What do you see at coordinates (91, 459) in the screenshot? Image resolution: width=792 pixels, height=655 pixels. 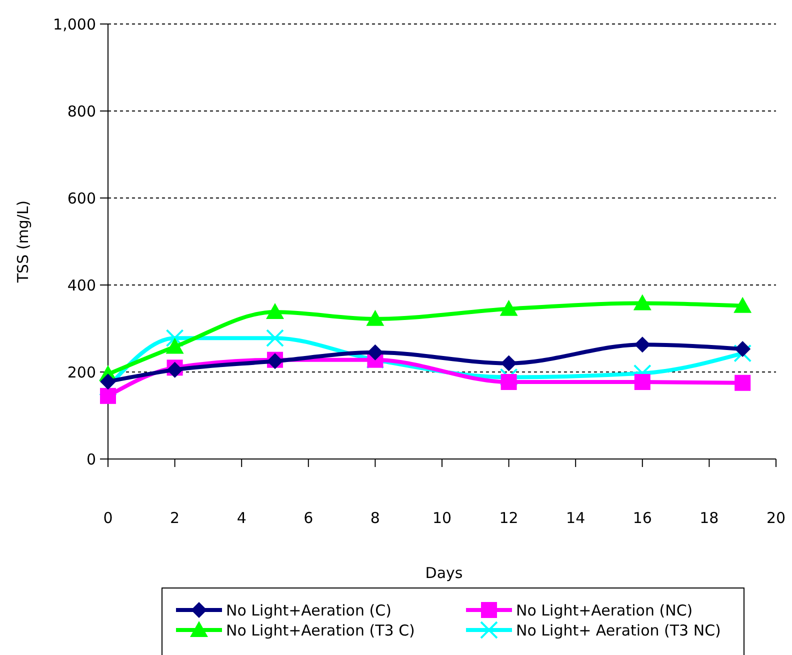 I see `y-tick-label: 0` at bounding box center [91, 459].